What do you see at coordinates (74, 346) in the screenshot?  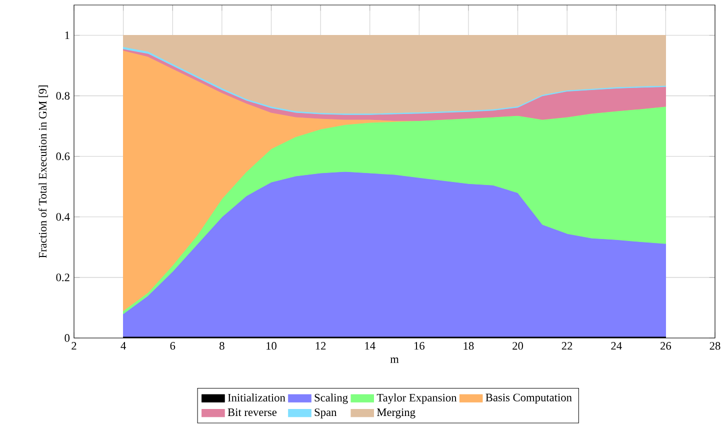 I see `x-tick-label: 2` at bounding box center [74, 346].